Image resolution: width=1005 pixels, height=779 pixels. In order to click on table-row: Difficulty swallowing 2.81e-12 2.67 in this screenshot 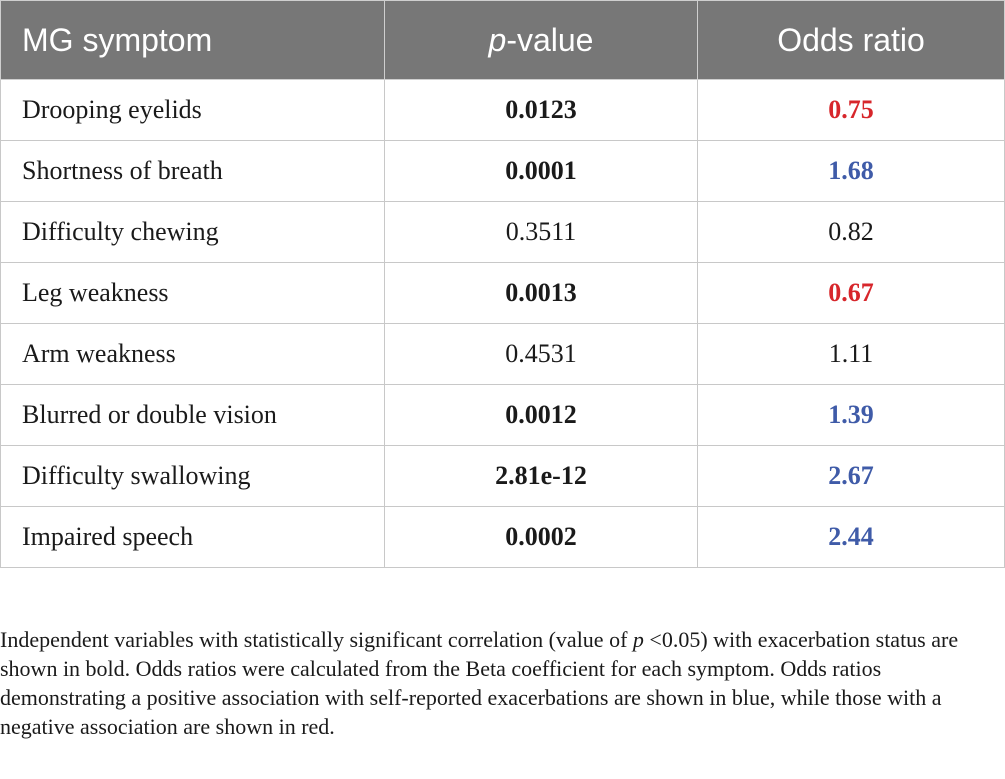, I will do `click(502, 476)`.